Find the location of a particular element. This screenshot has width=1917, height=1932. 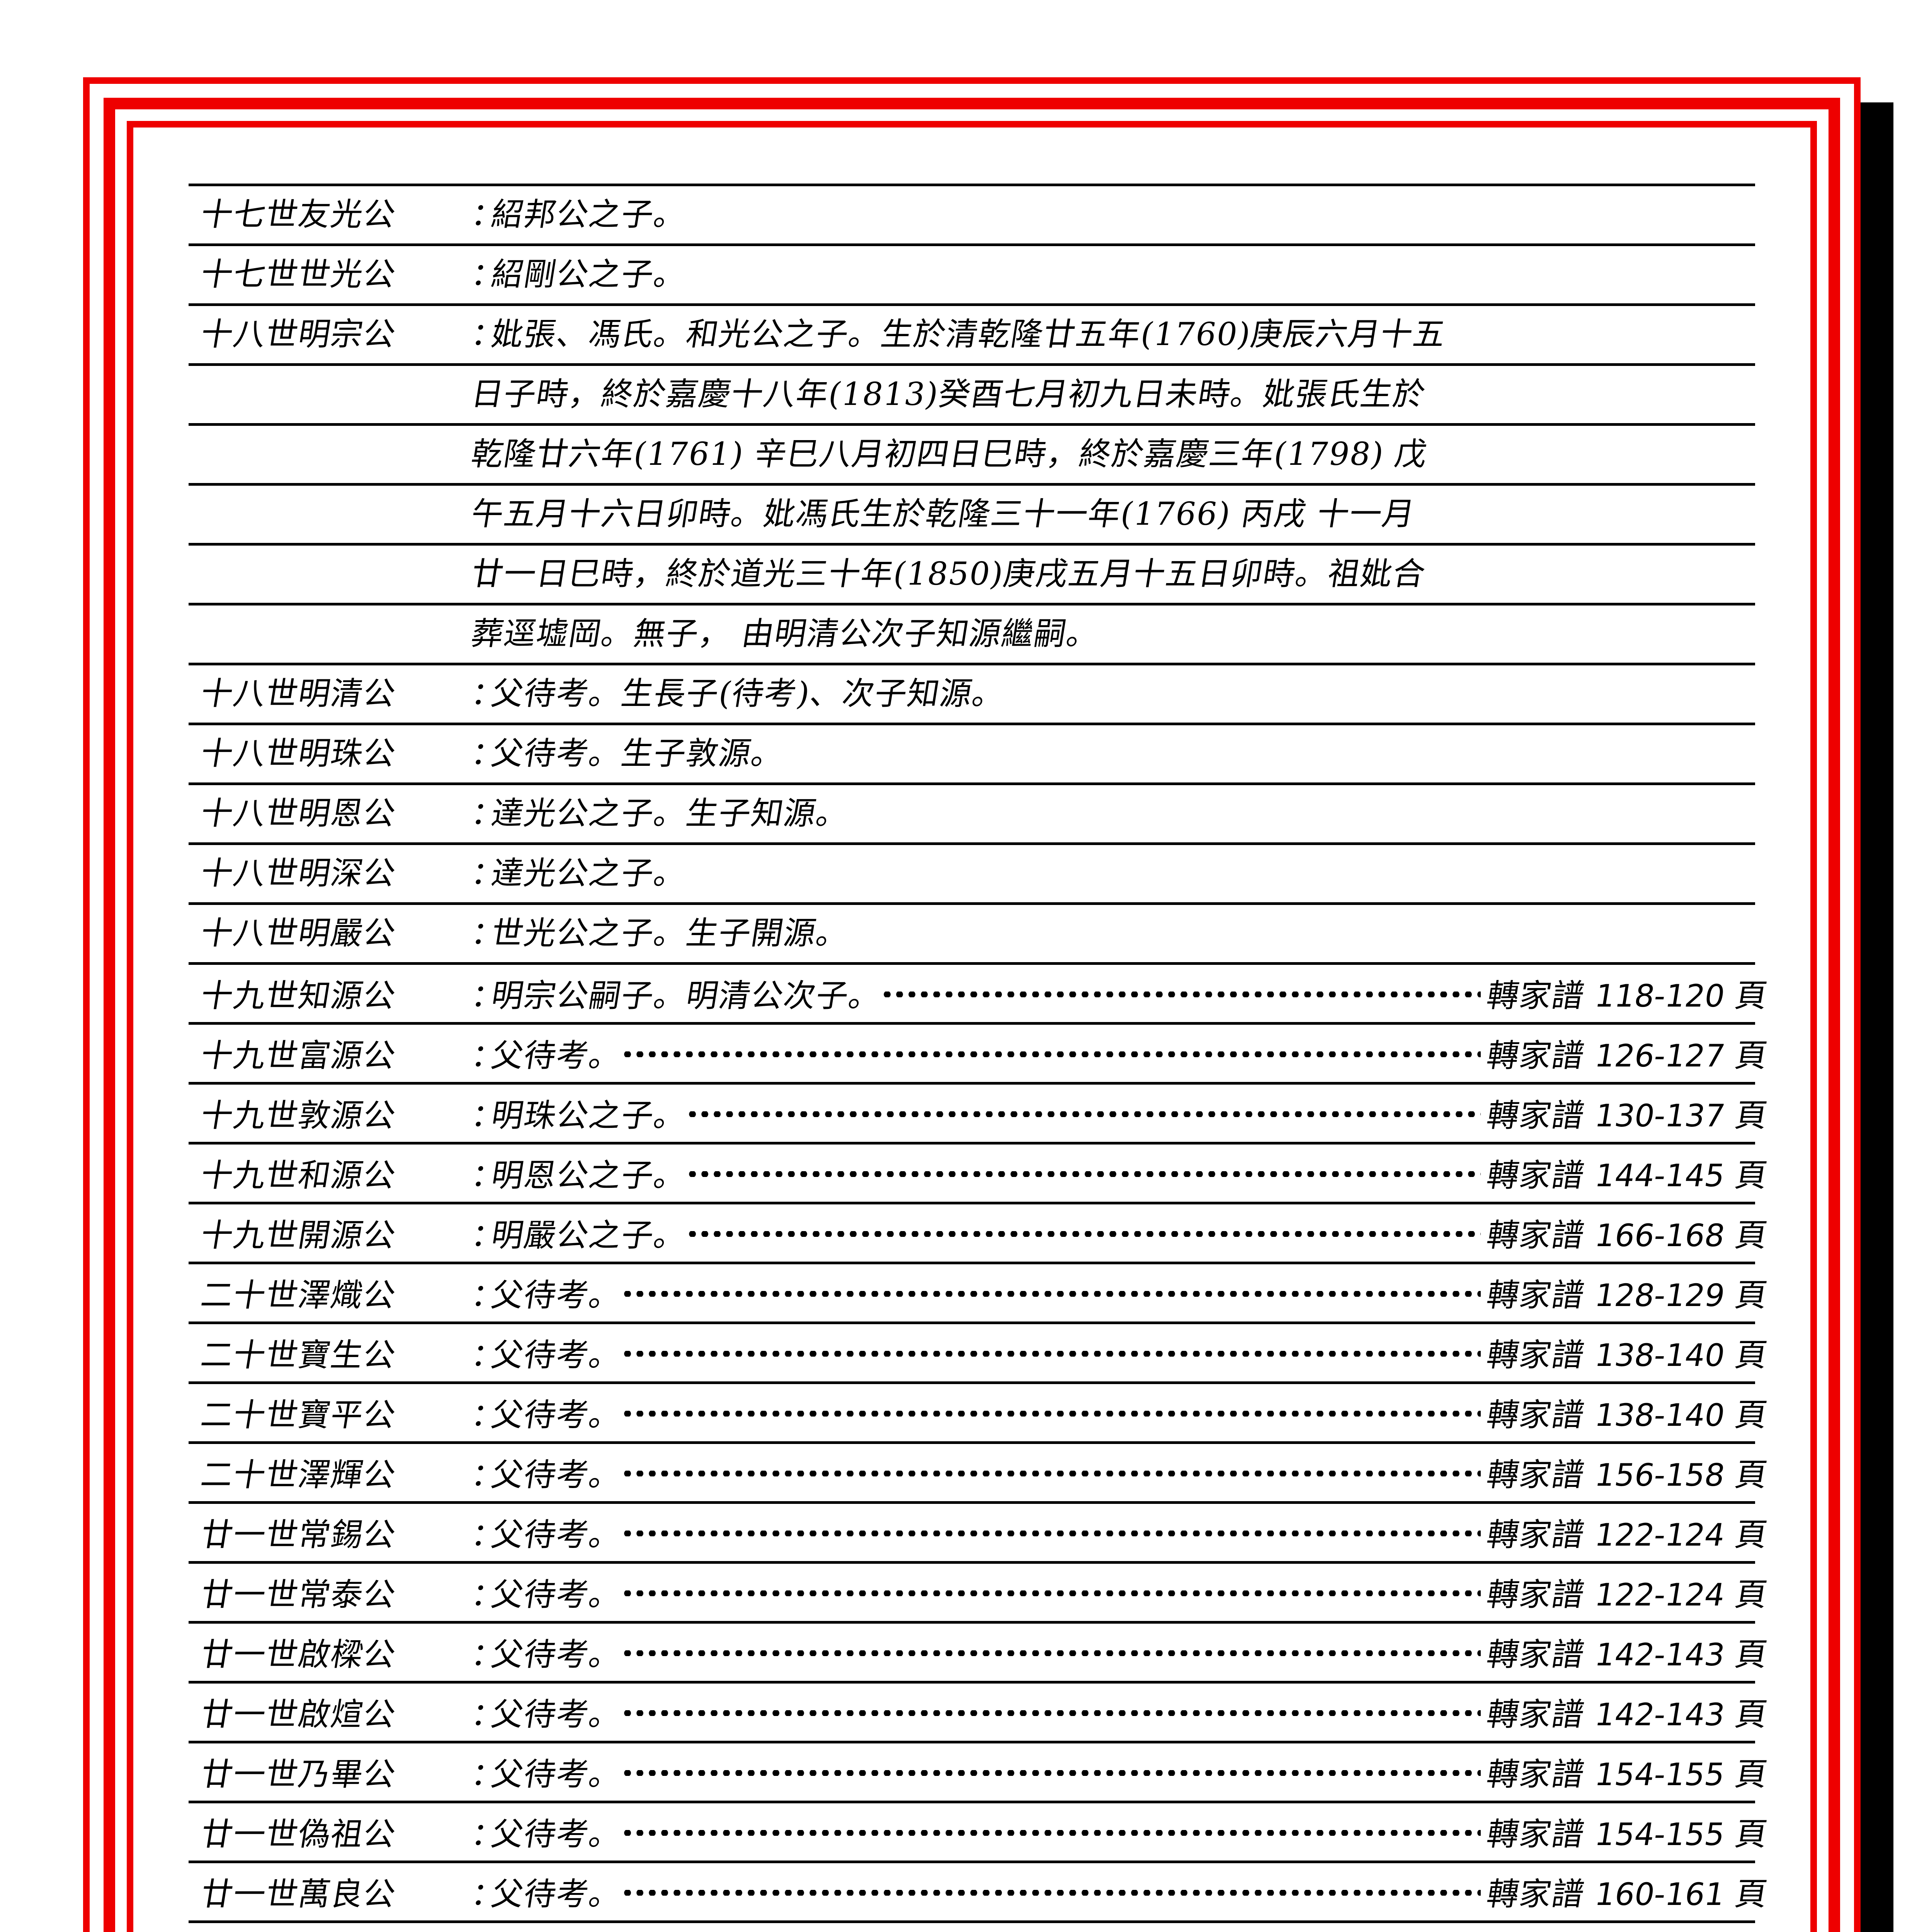

table-cell: 十九世開源公：明嚴公之子。 轉家譜 166-168 頁 is located at coordinates (980, 1233).